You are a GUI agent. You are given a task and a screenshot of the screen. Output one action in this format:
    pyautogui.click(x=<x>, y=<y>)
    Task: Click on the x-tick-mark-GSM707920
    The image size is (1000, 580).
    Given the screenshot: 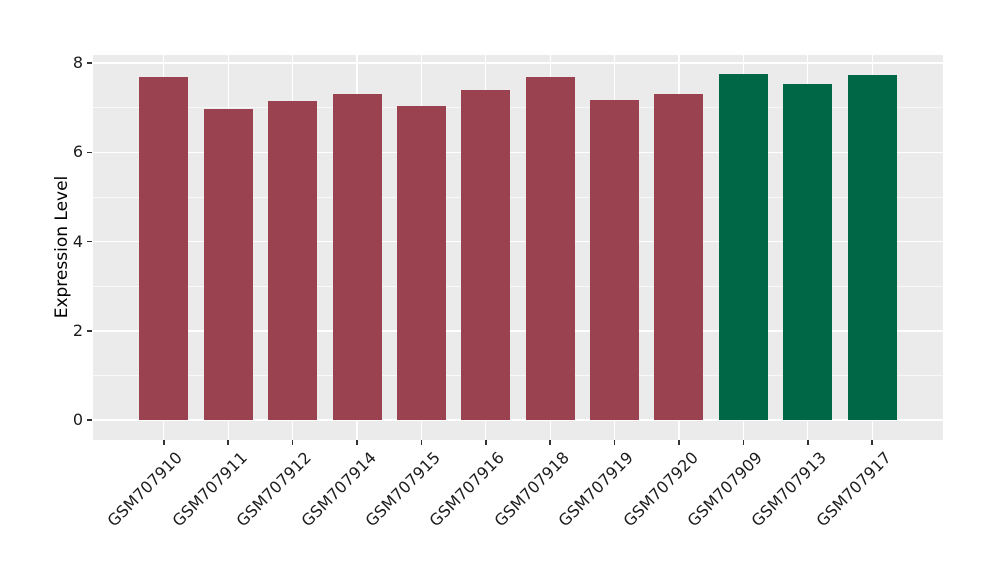 What is the action you would take?
    pyautogui.click(x=679, y=442)
    